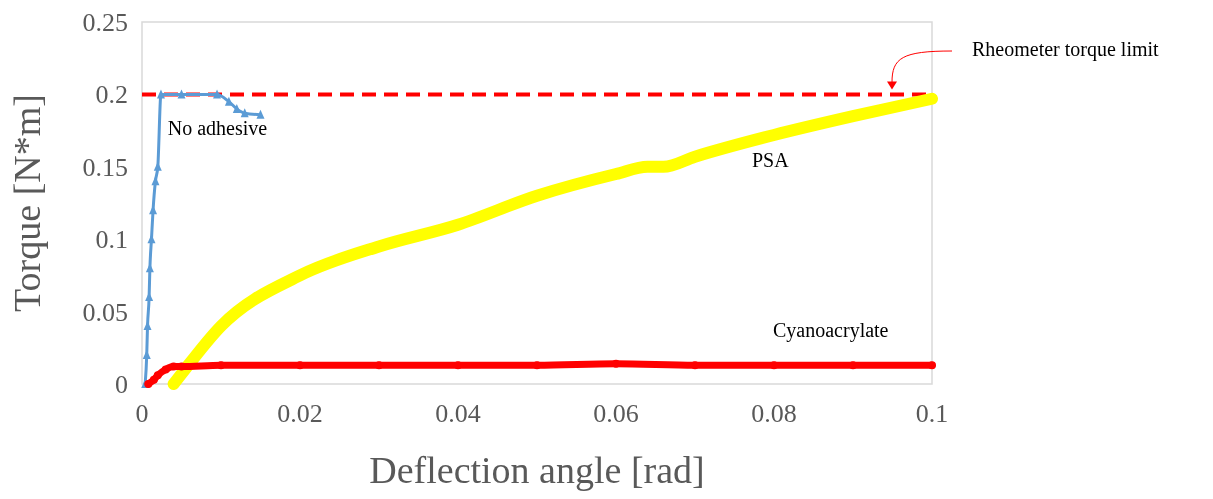 This screenshot has width=1213, height=499. I want to click on x-tick-label: 0.06, so click(616, 413).